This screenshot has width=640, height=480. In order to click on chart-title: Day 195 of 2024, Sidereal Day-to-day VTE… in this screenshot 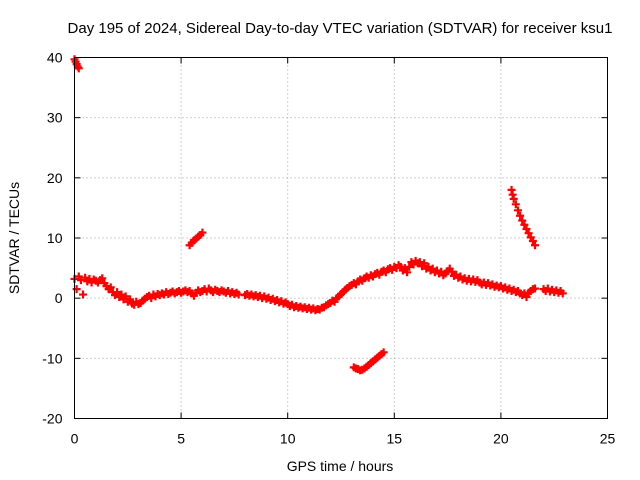, I will do `click(340, 28)`.